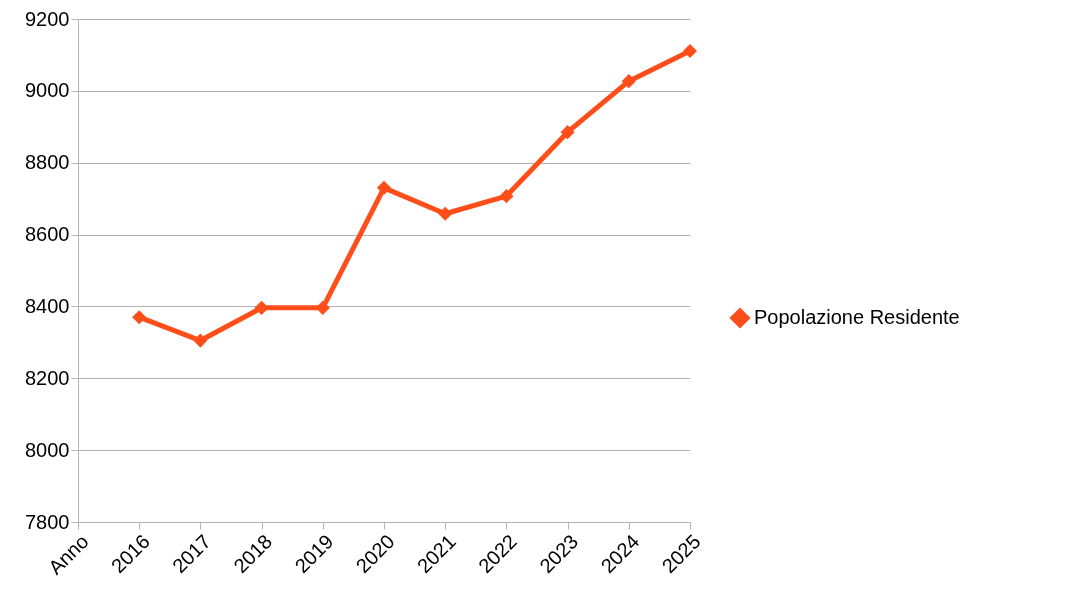 The width and height of the screenshot is (1065, 601). Describe the element at coordinates (47, 18) in the screenshot. I see `y-tick-label: 9200` at that location.